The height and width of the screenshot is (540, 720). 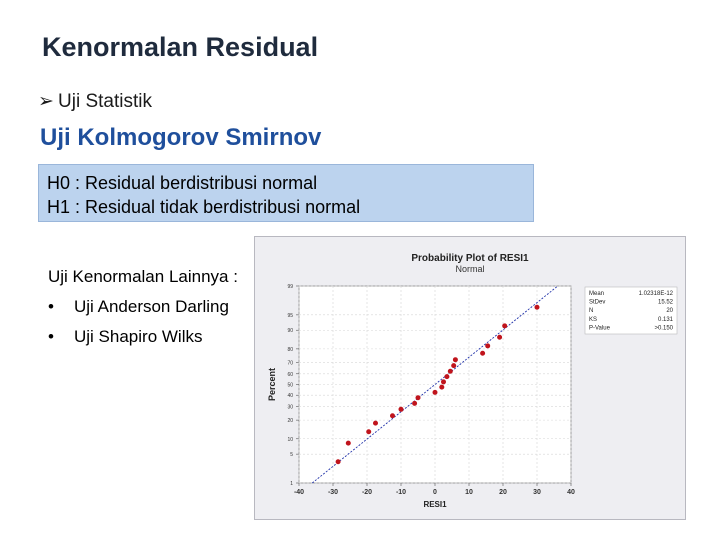 I want to click on other-tests-heading: Uji Kenormalan Lainnya :, so click(x=143, y=276).